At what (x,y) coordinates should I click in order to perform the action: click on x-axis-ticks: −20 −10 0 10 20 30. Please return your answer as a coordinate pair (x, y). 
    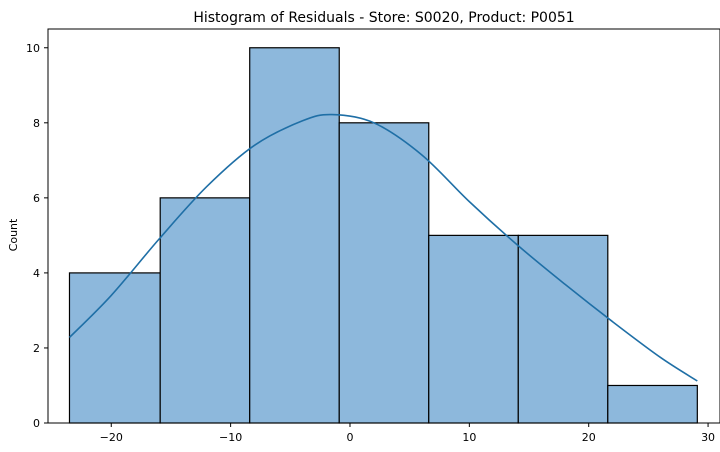
    Looking at the image, I should click on (407, 433).